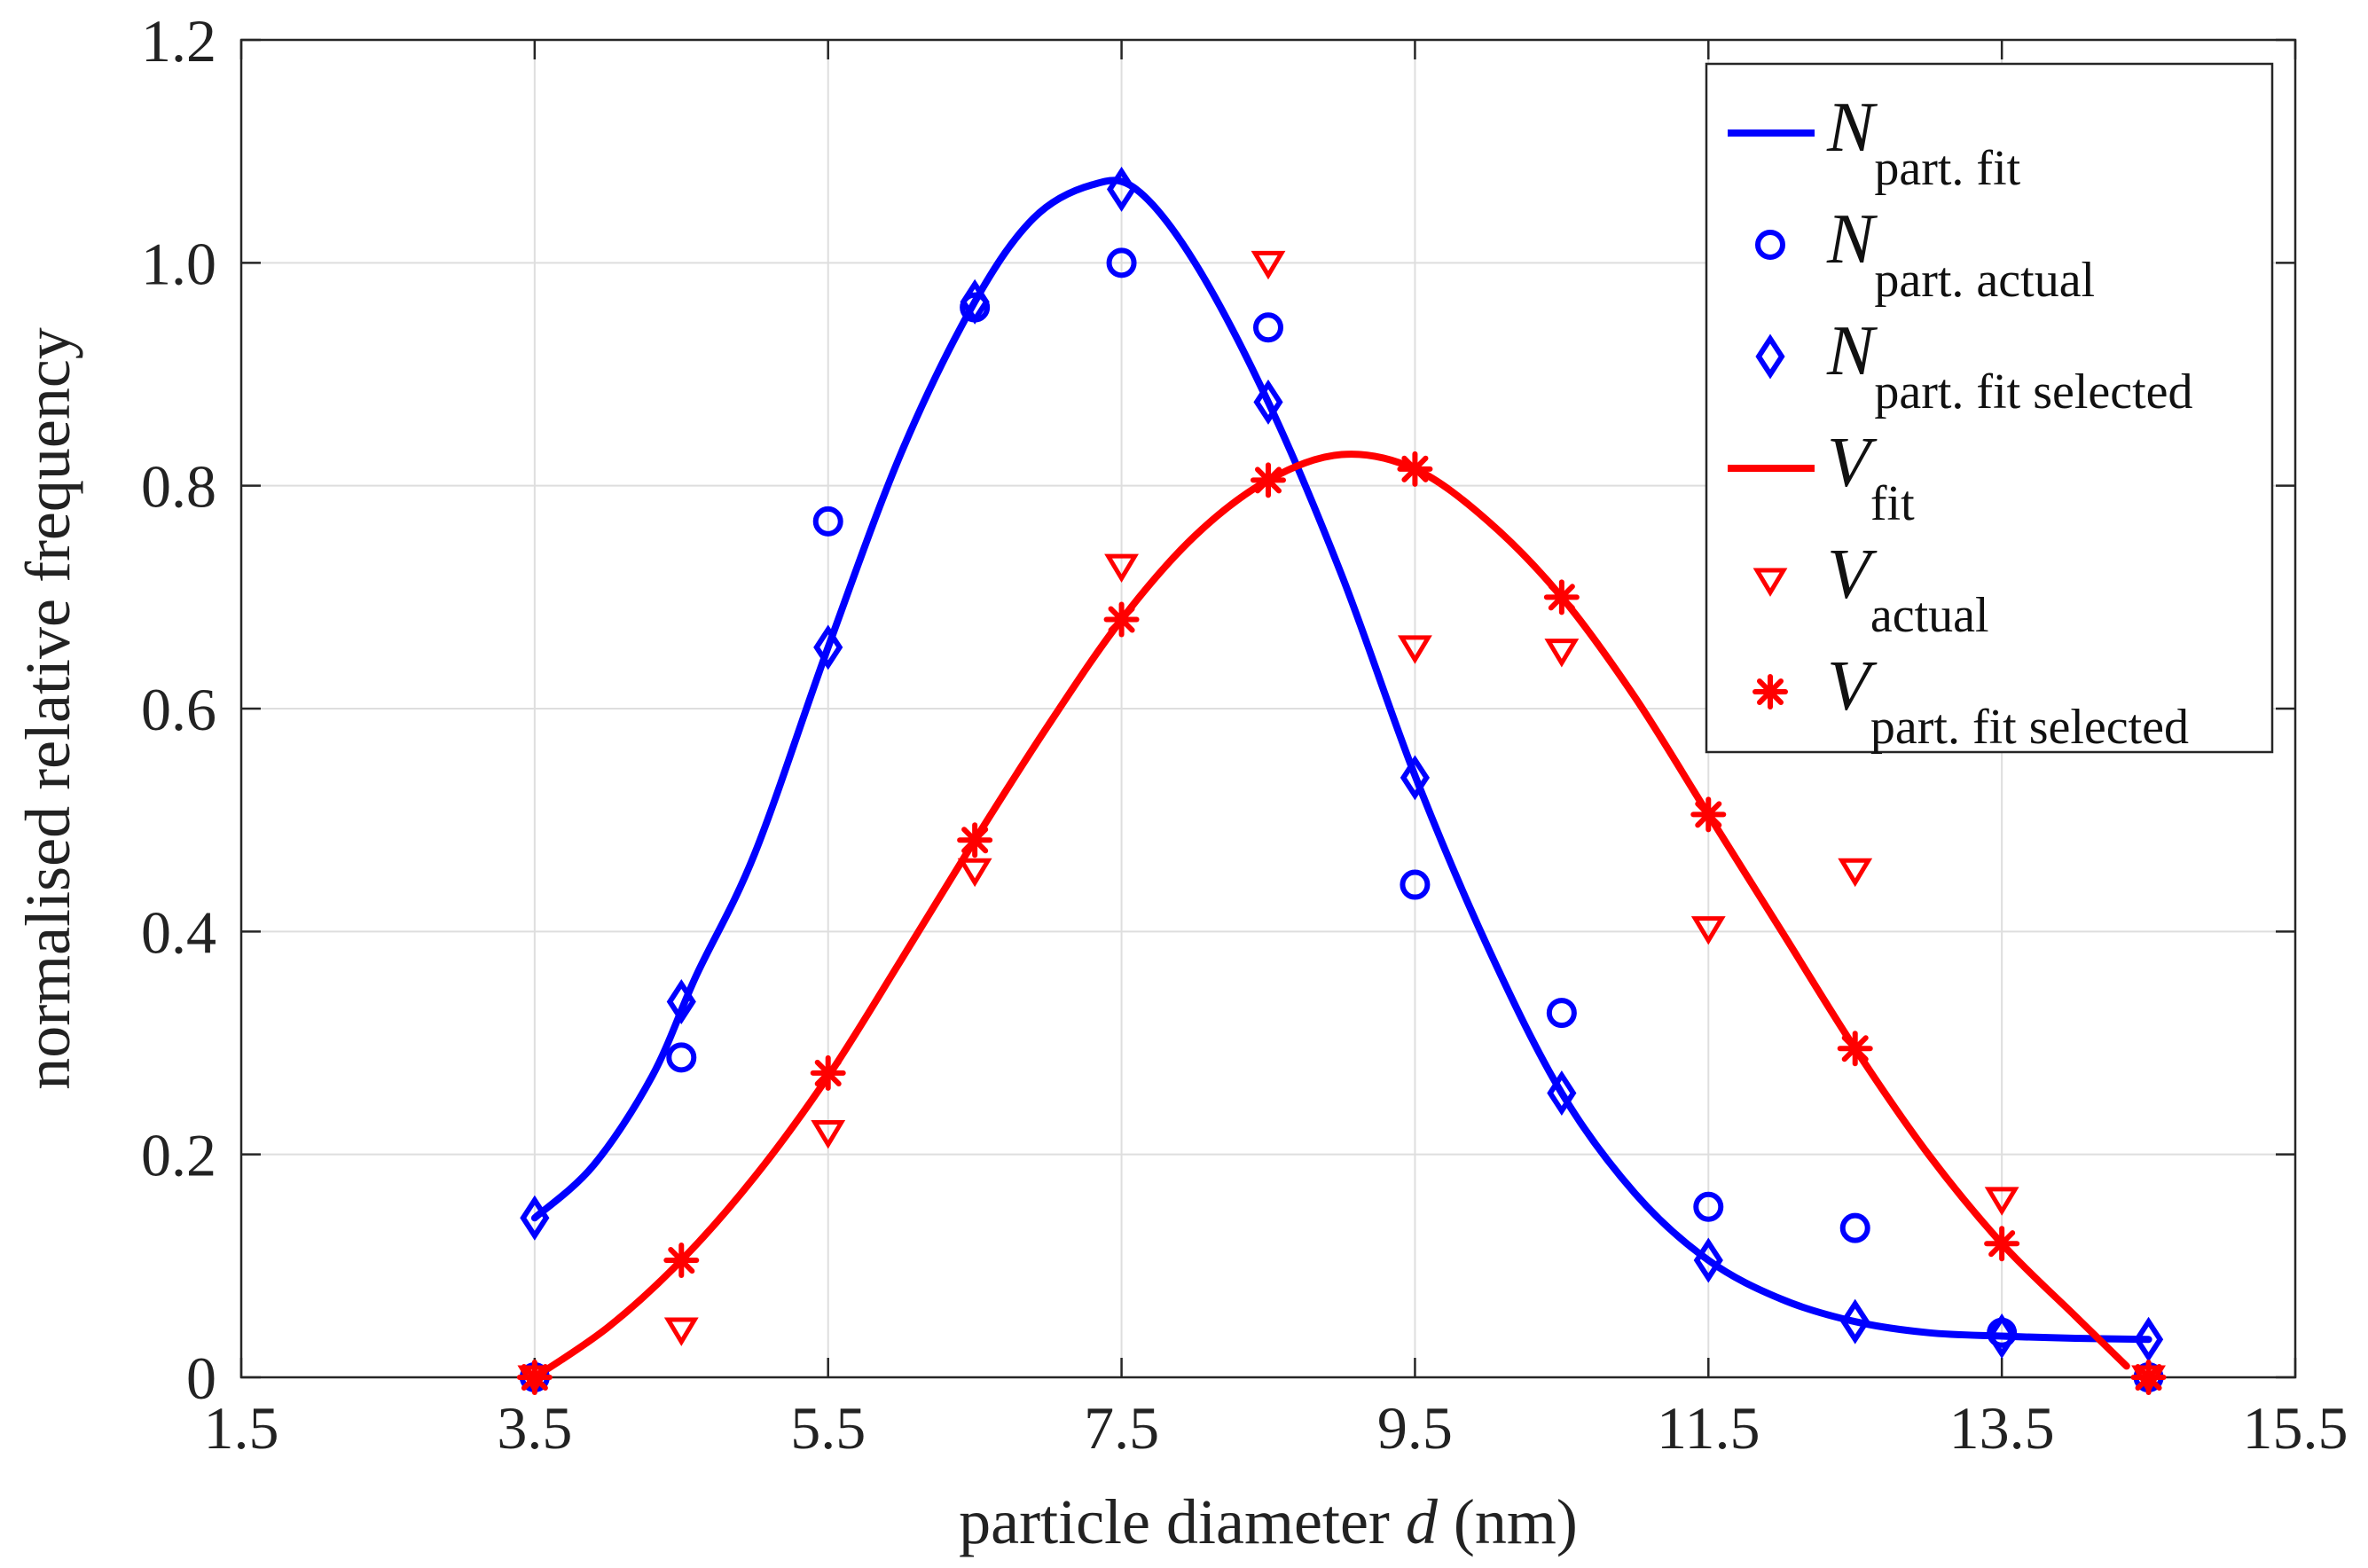 This screenshot has height=1568, width=2368. I want to click on legend-entry: Vactual, so click(1908, 589).